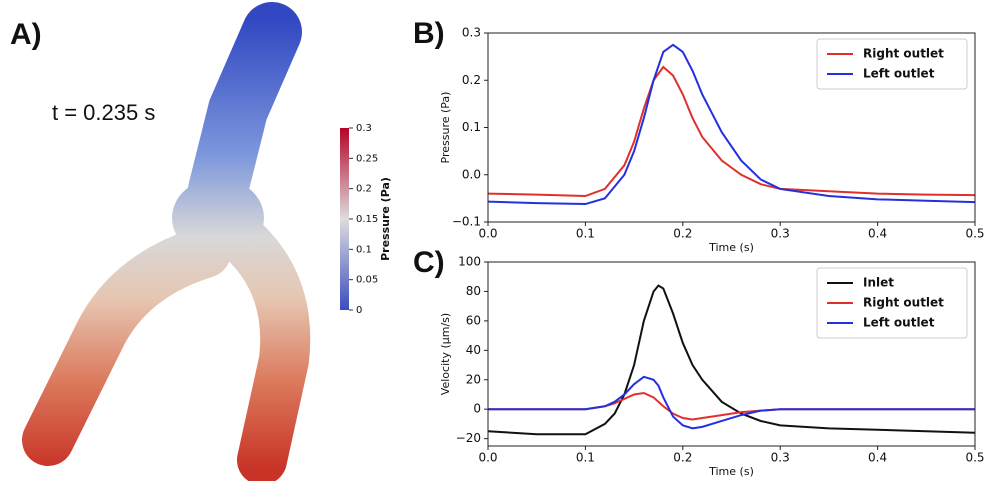  Describe the element at coordinates (126, 346) in the screenshot. I see `vessel-left-branch` at that location.